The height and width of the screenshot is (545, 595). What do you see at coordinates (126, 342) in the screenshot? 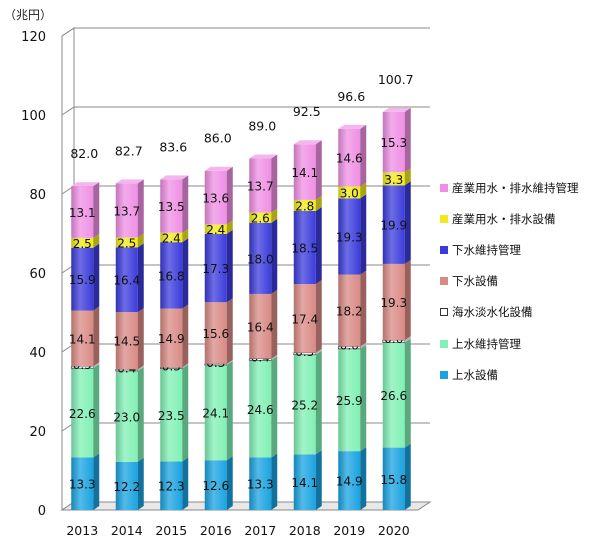
I see `data-label: 14.5` at bounding box center [126, 342].